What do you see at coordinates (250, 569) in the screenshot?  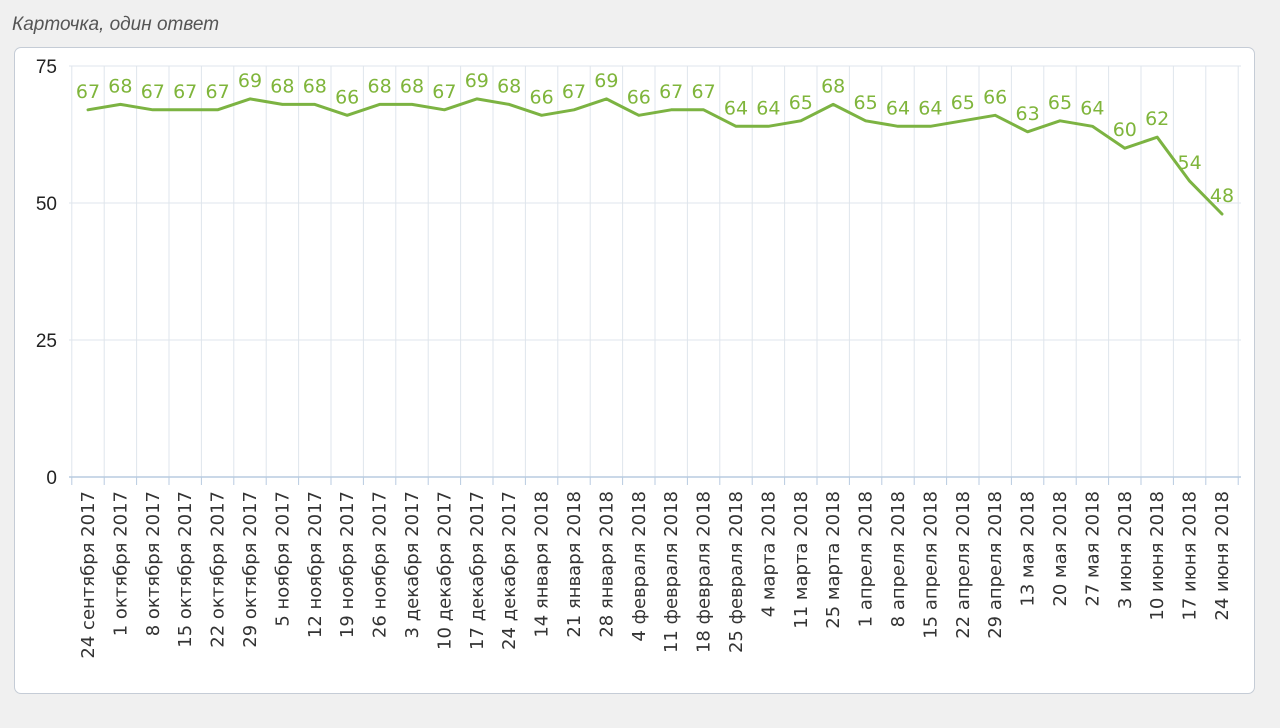 I see `x-tick-label: 29 октября 2017` at bounding box center [250, 569].